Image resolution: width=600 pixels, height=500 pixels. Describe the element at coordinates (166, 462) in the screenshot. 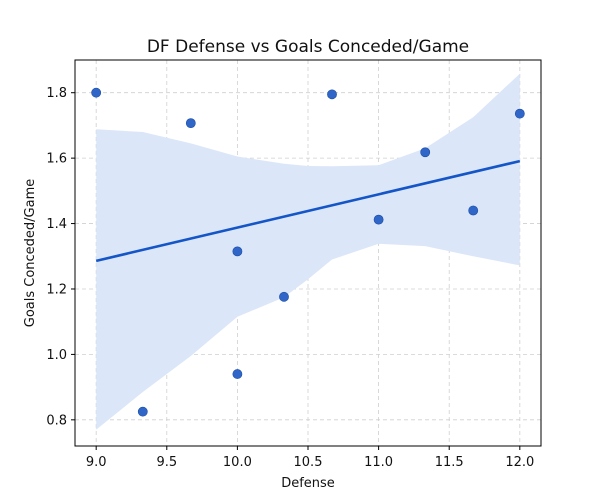

I see `x-tick-label: 9.5` at that location.